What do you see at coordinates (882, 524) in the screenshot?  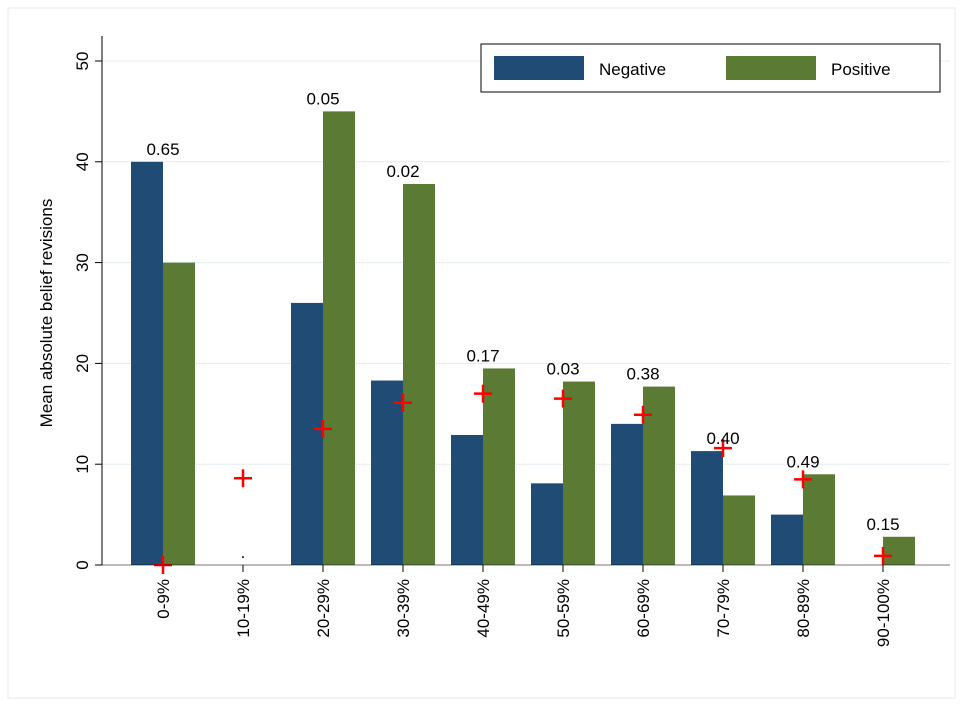 I see `annotation: 0.15` at bounding box center [882, 524].